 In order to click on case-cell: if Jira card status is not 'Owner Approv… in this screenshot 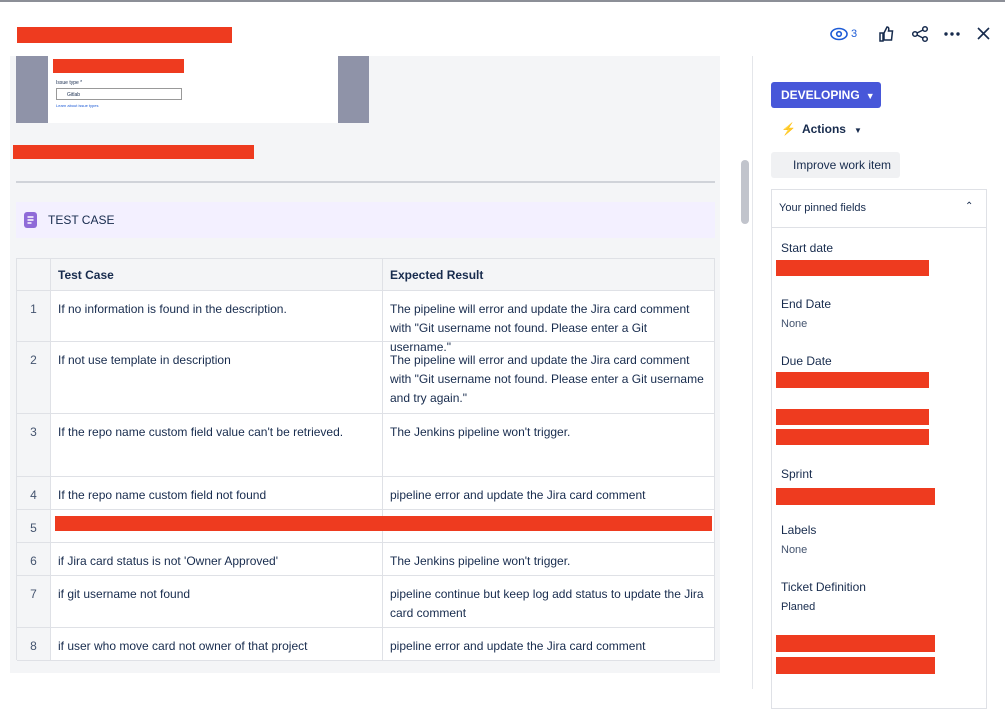, I will do `click(217, 559)`.